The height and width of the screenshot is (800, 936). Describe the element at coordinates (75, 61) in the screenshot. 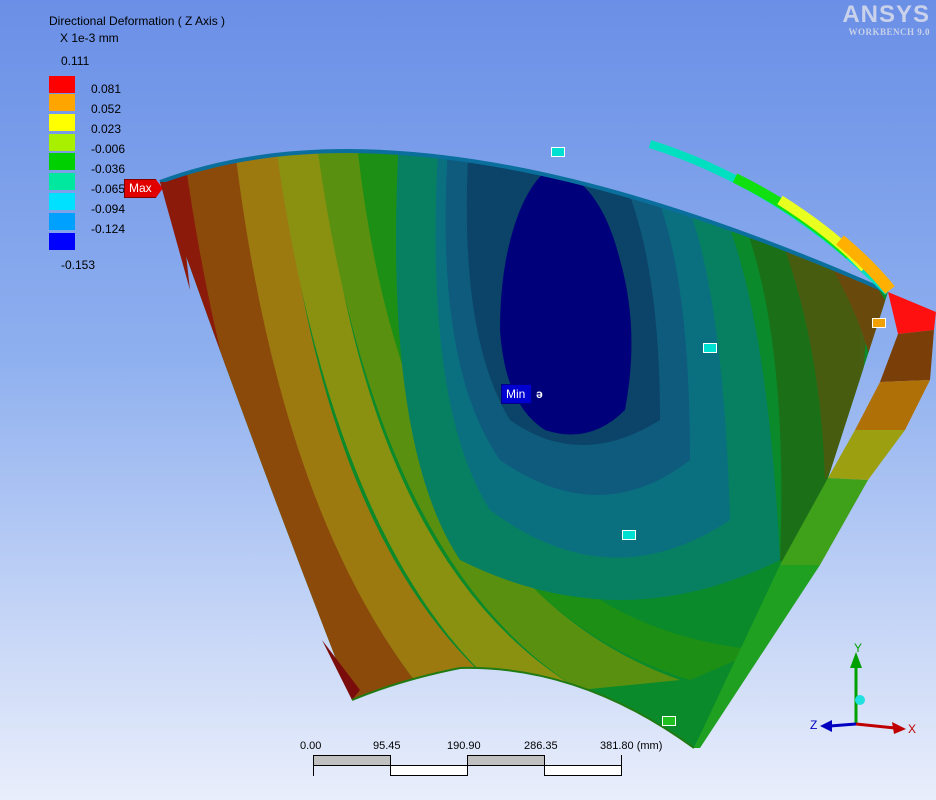

I see `legend-max-value: 0.111` at that location.